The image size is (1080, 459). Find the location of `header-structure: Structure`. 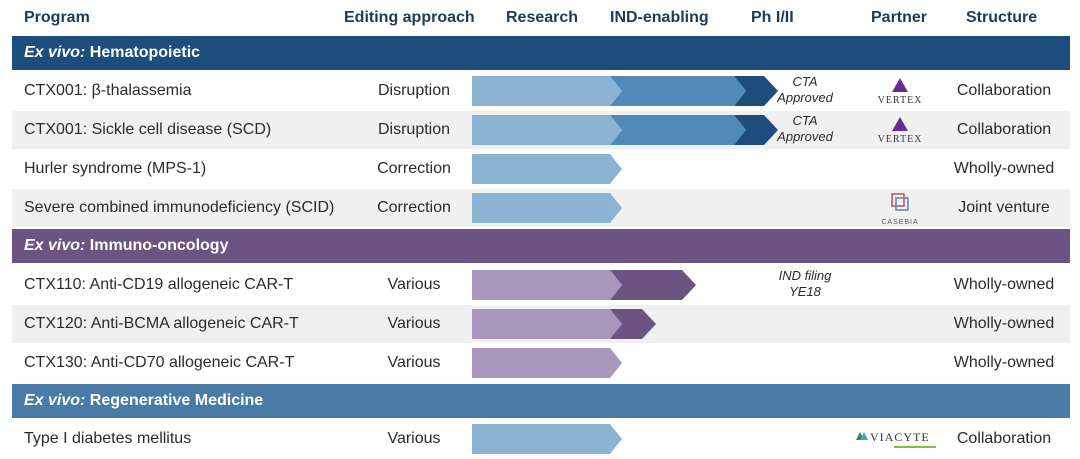

header-structure: Structure is located at coordinates (1002, 17).